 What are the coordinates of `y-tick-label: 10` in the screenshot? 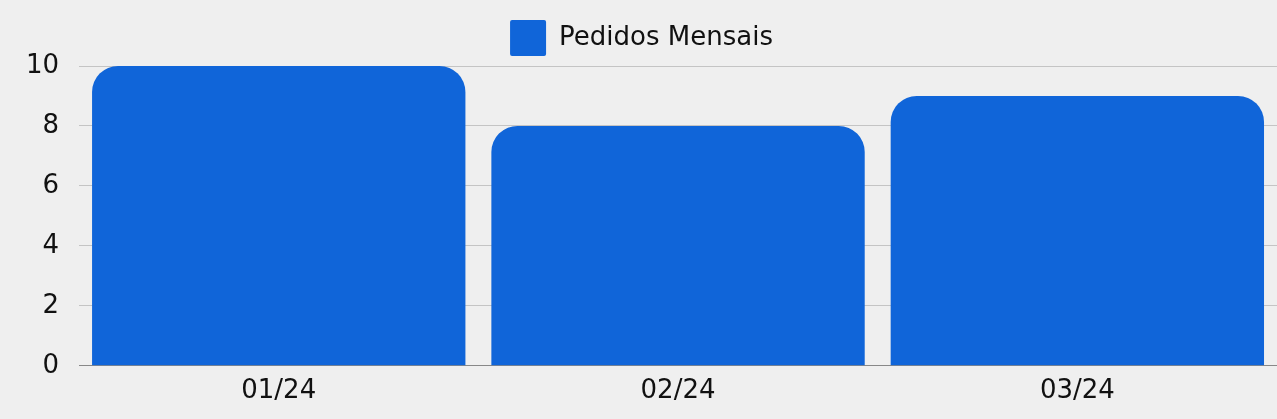 It's located at (42, 63).